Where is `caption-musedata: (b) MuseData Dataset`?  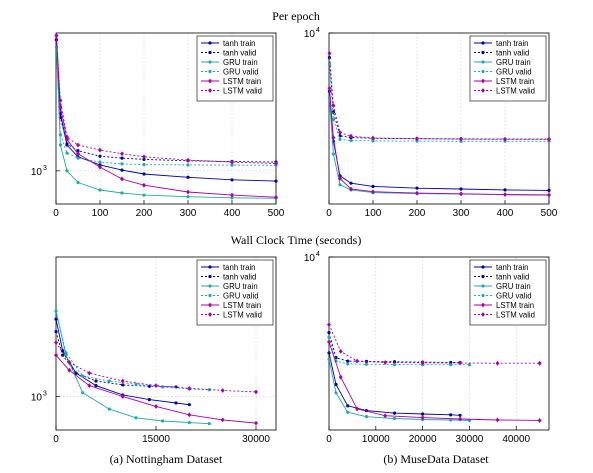 caption-musedata: (b) MuseData Dataset is located at coordinates (436, 459).